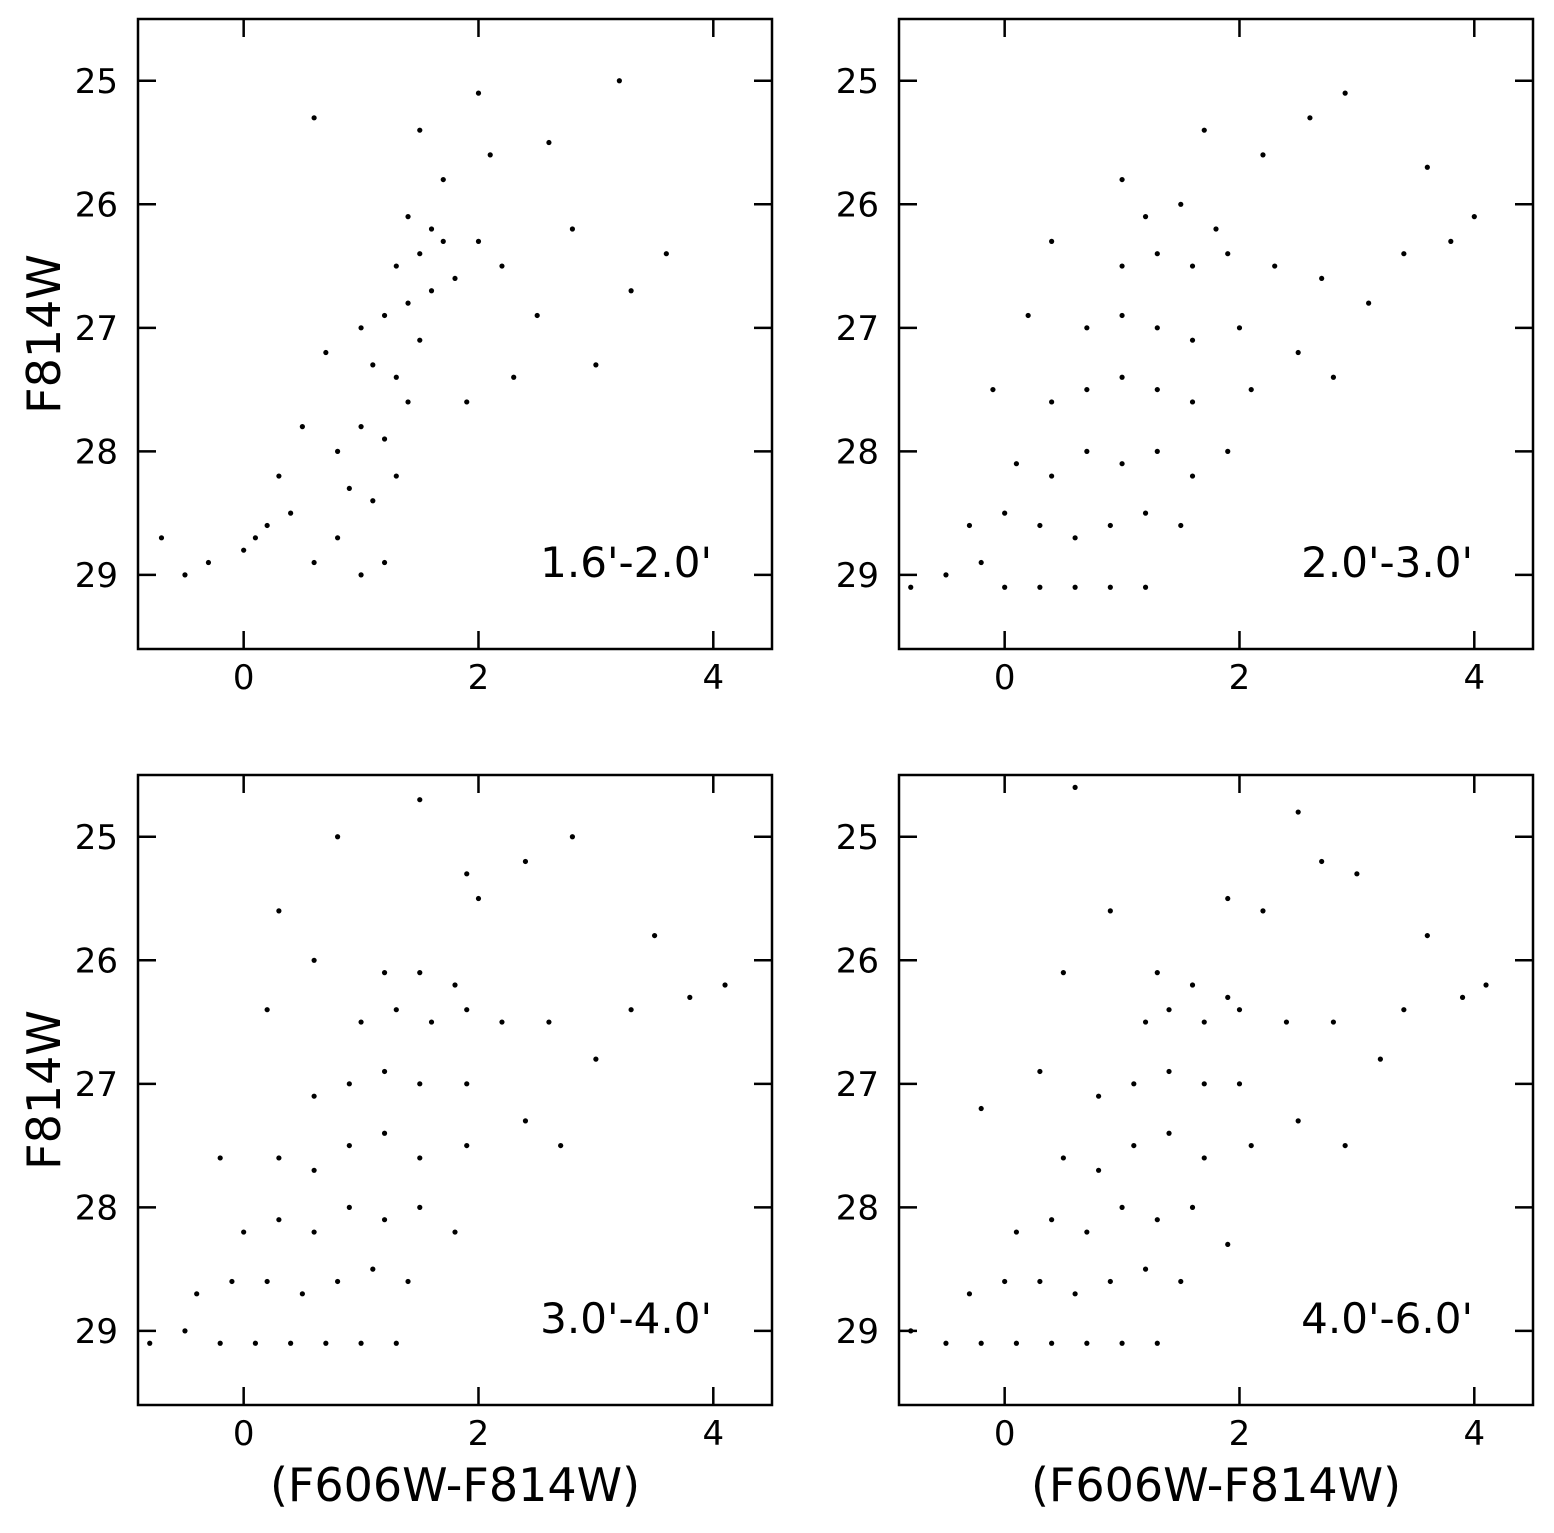 This screenshot has height=1533, width=1554. I want to click on y-tick-label: 25, so click(96, 82).